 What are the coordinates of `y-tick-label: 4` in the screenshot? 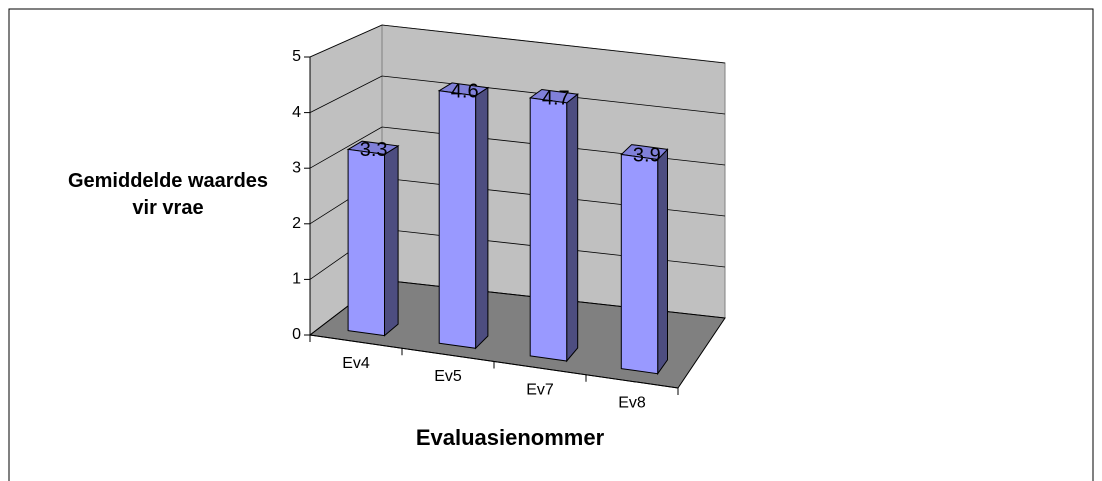 It's located at (296, 112).